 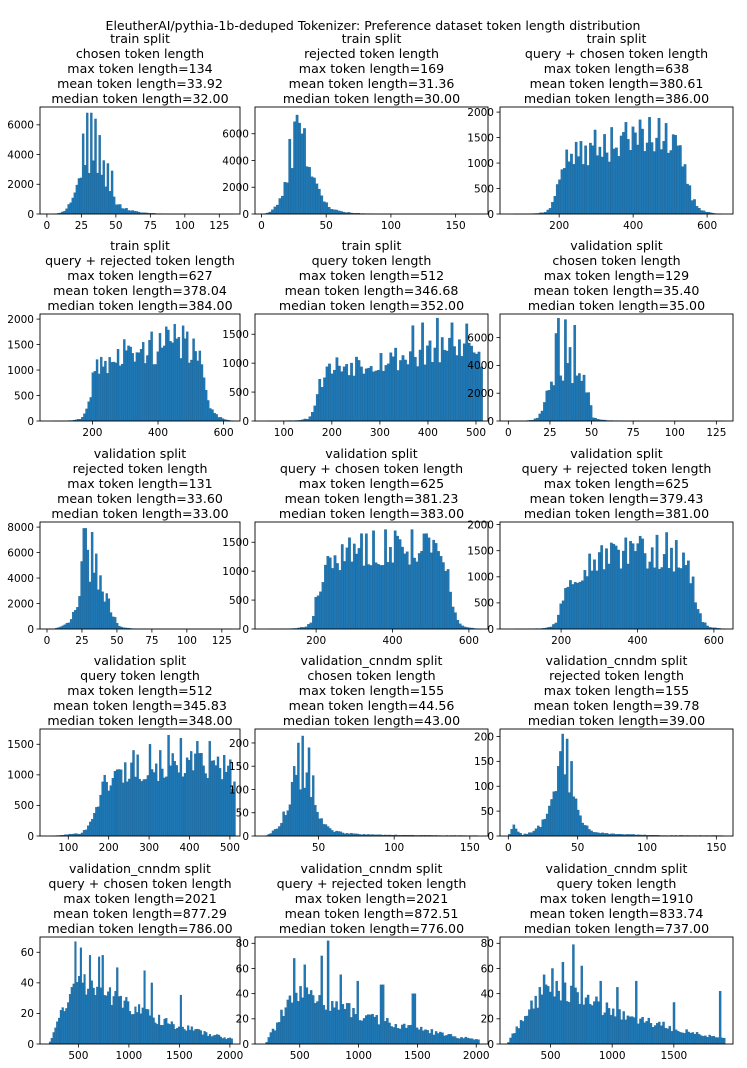 I want to click on y-tick-label: 8000, so click(x=20, y=528).